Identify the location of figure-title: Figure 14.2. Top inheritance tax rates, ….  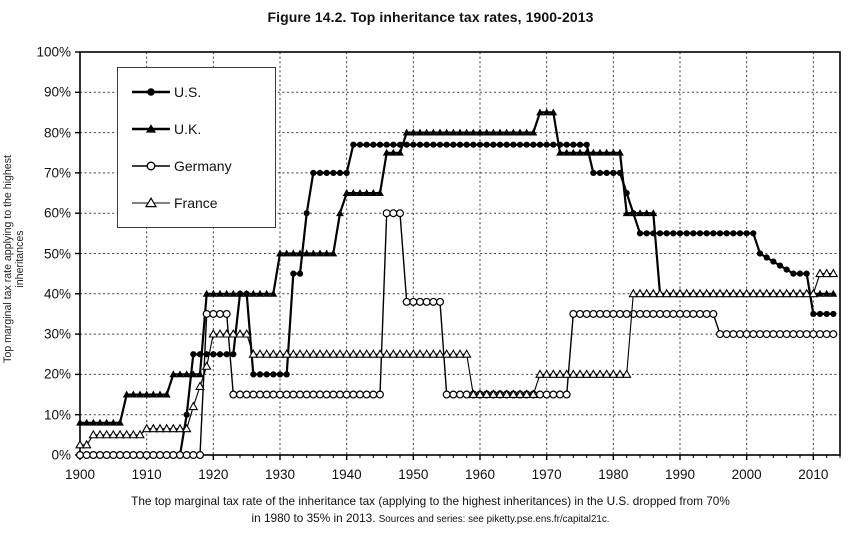
(430, 17).